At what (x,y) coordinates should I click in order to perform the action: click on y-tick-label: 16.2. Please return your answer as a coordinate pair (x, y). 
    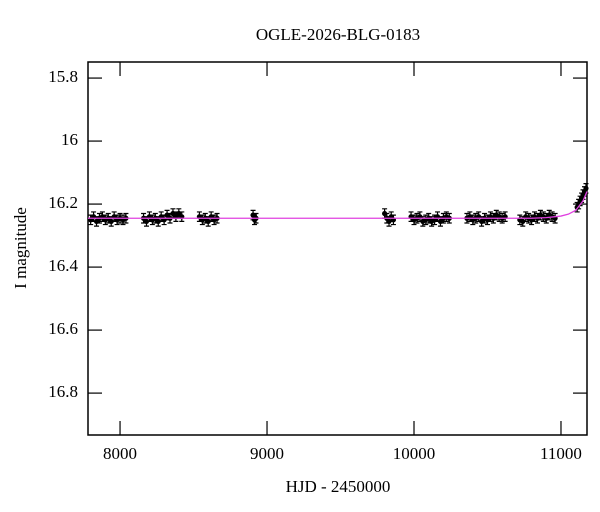
    Looking at the image, I should click on (63, 202).